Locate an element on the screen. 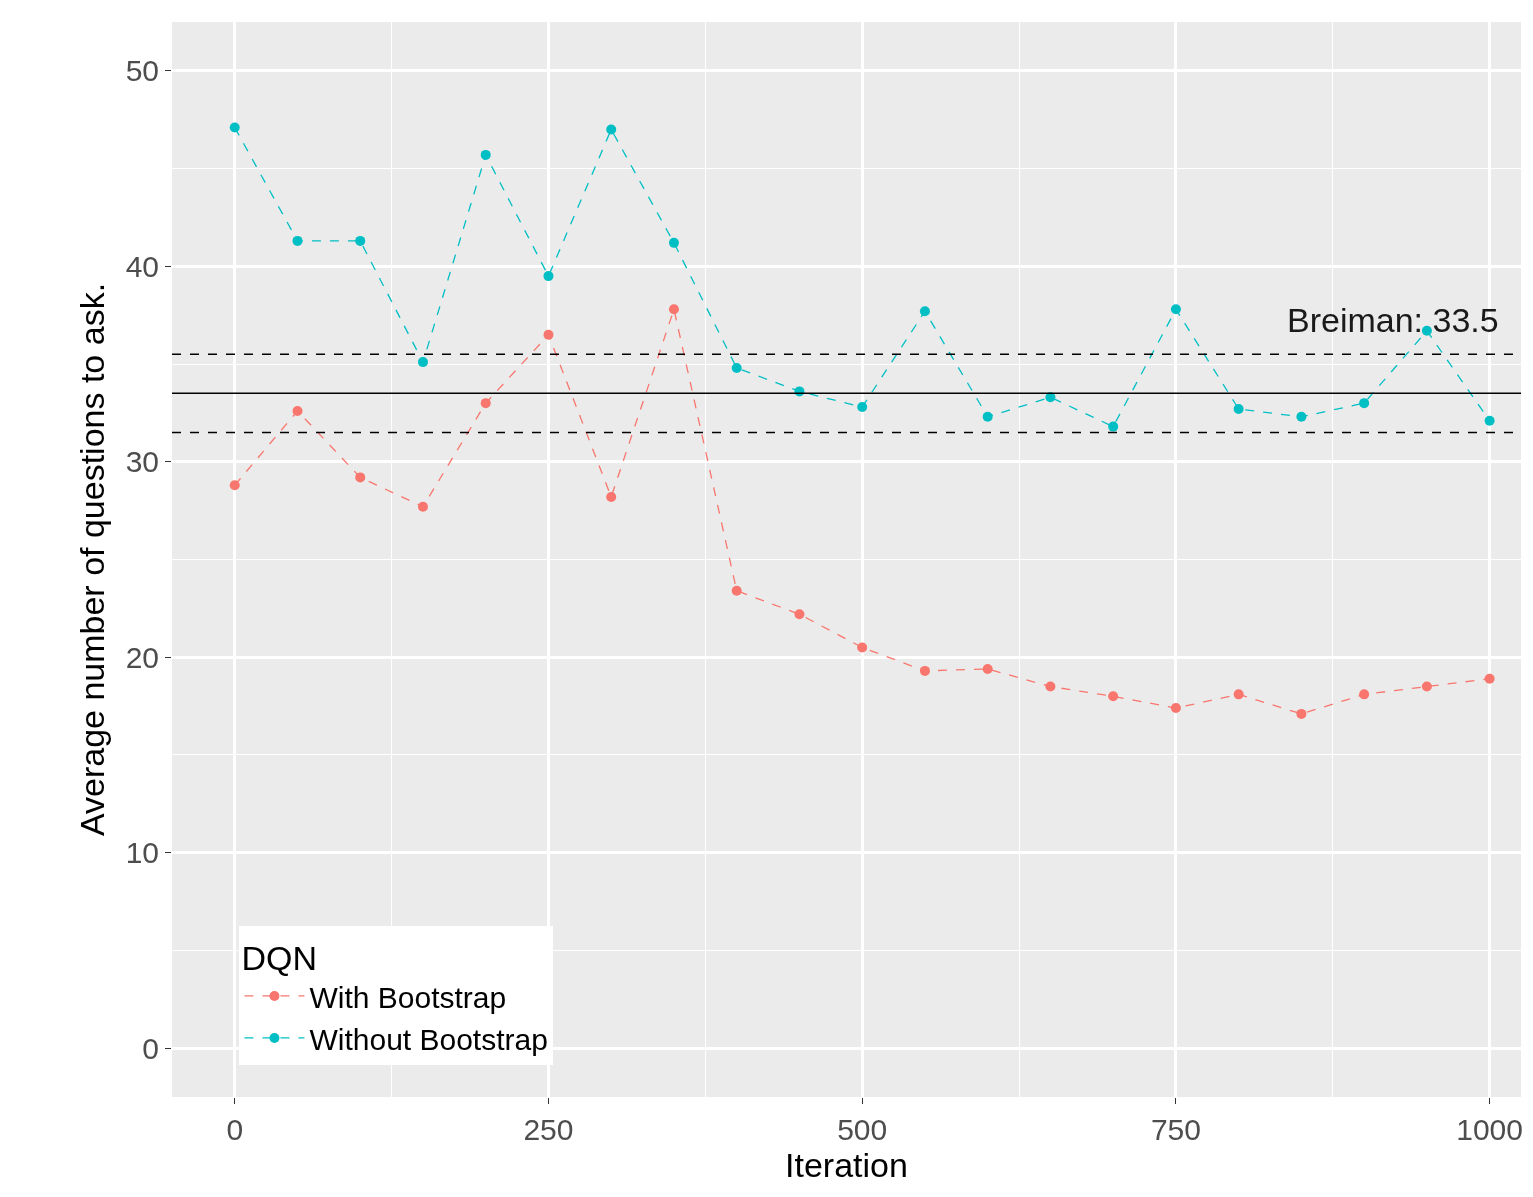 This screenshot has width=1533, height=1197. x-tick-label: 500 is located at coordinates (862, 1129).